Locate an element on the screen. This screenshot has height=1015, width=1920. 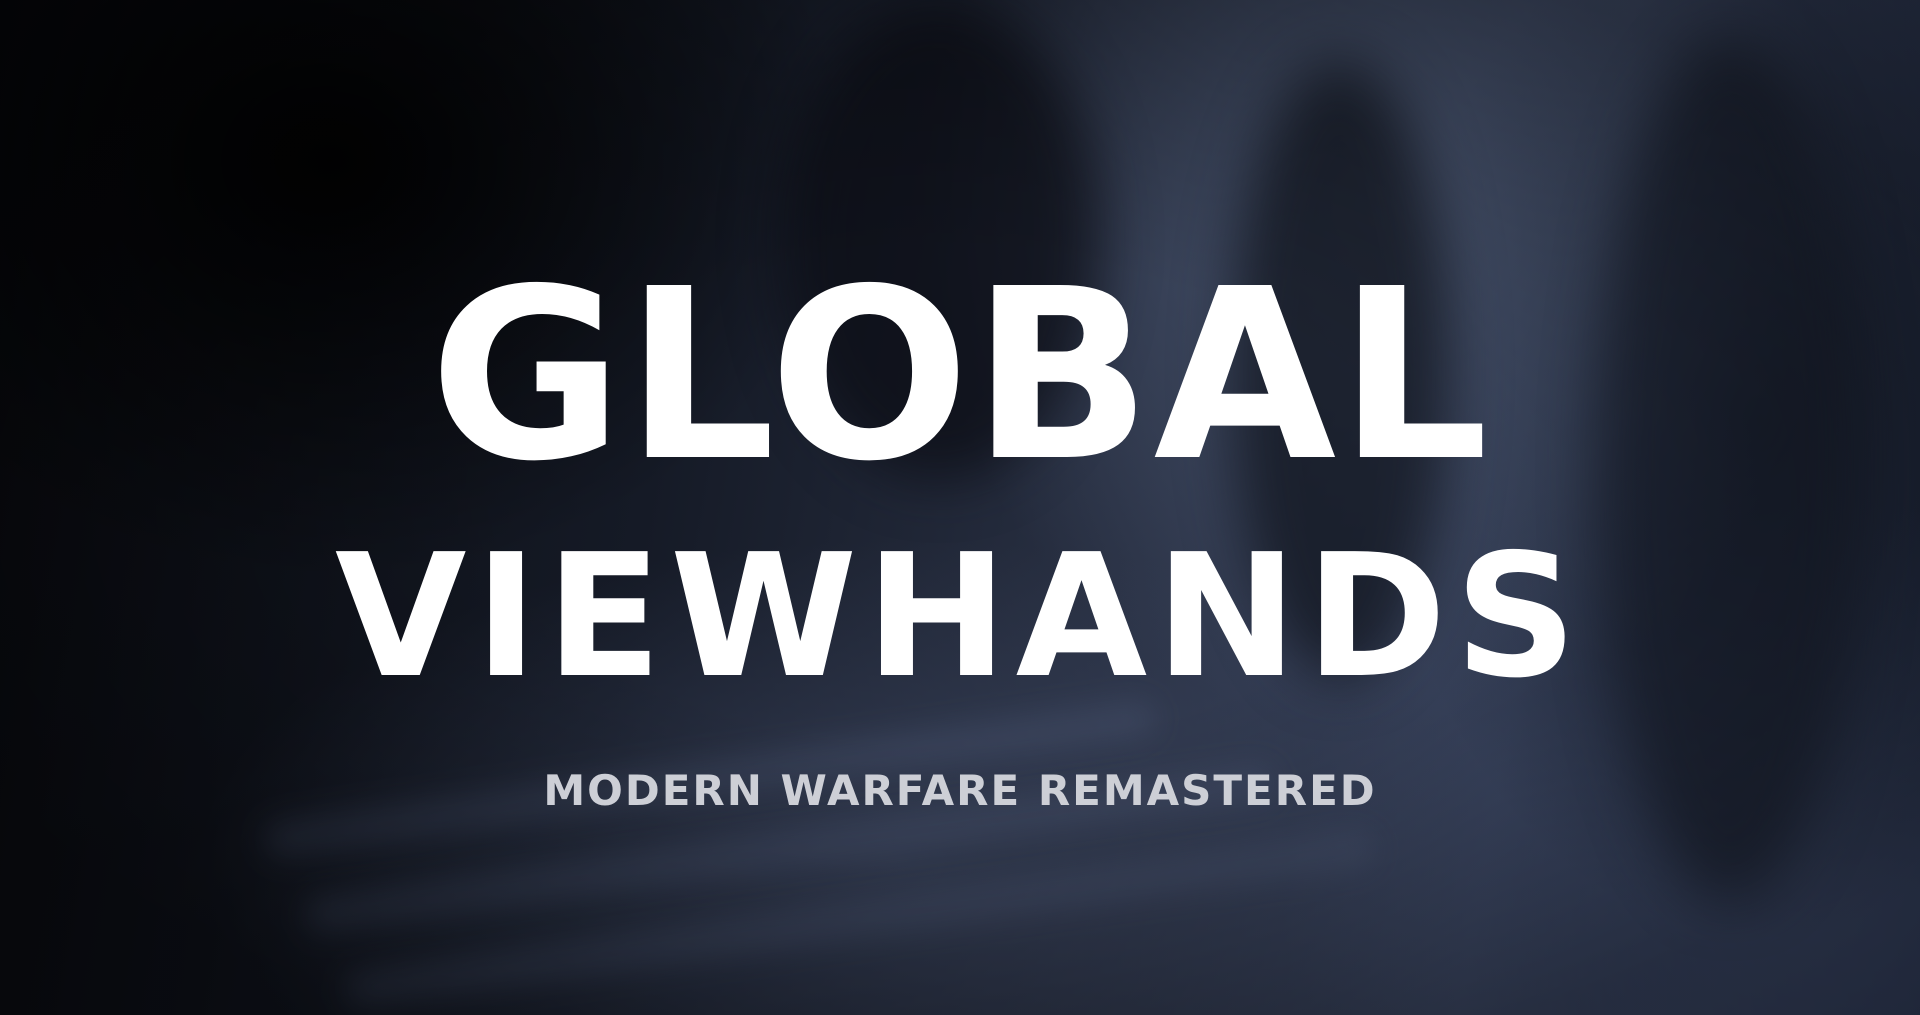
title-line-2: VIEWHANDS is located at coordinates (960, 617).